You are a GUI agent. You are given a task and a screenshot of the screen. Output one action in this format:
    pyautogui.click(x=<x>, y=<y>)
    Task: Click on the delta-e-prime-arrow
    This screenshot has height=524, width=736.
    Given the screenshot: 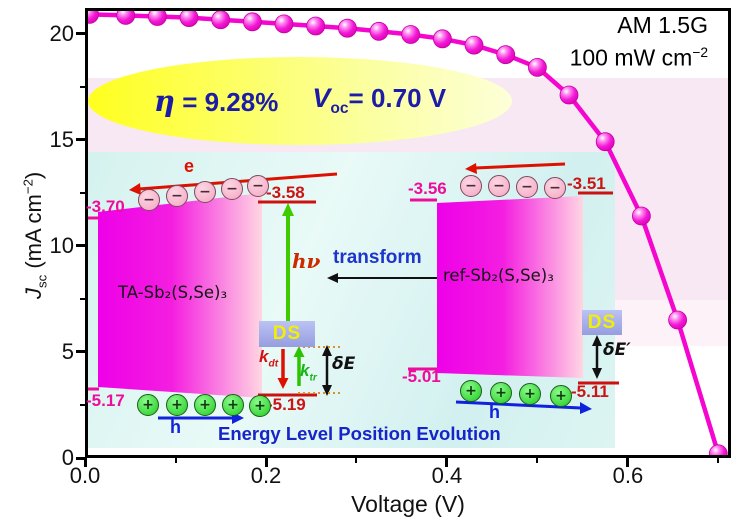 What is the action you would take?
    pyautogui.click(x=597, y=357)
    